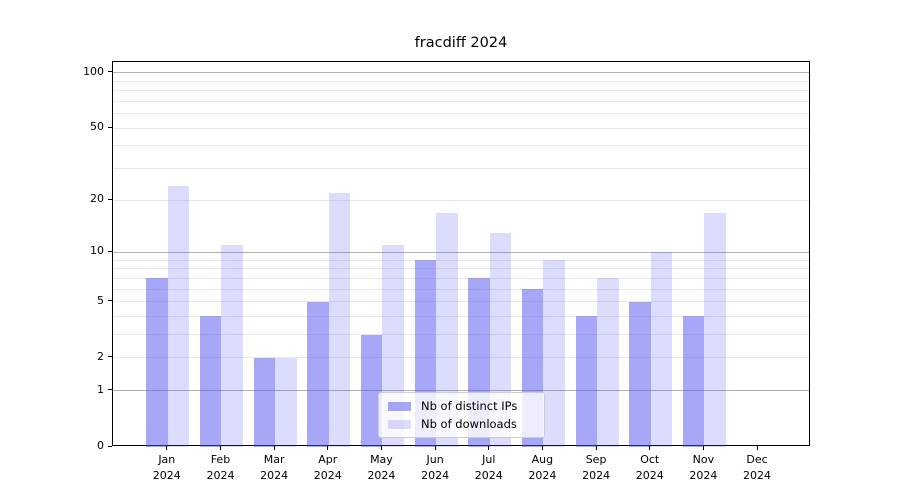 This screenshot has height=500, width=900. Describe the element at coordinates (318, 374) in the screenshot. I see `bar-distinct-ips-apr` at that location.